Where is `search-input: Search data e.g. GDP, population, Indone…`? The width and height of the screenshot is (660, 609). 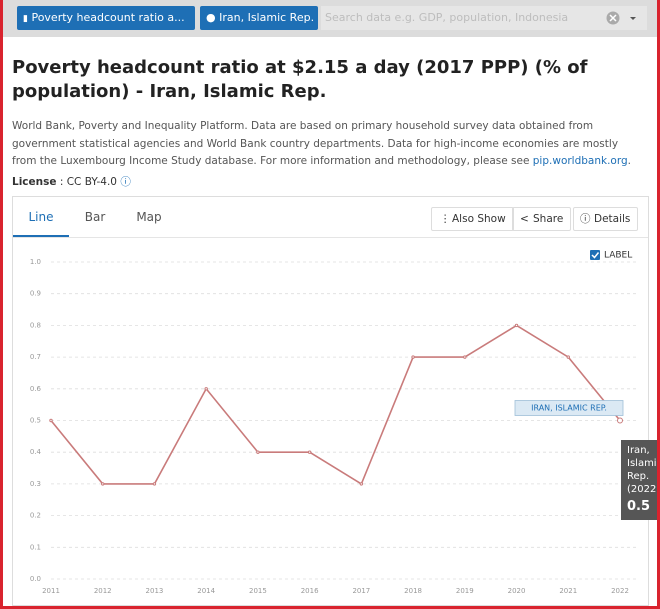 search-input: Search data e.g. GDP, population, Indone… is located at coordinates (484, 18).